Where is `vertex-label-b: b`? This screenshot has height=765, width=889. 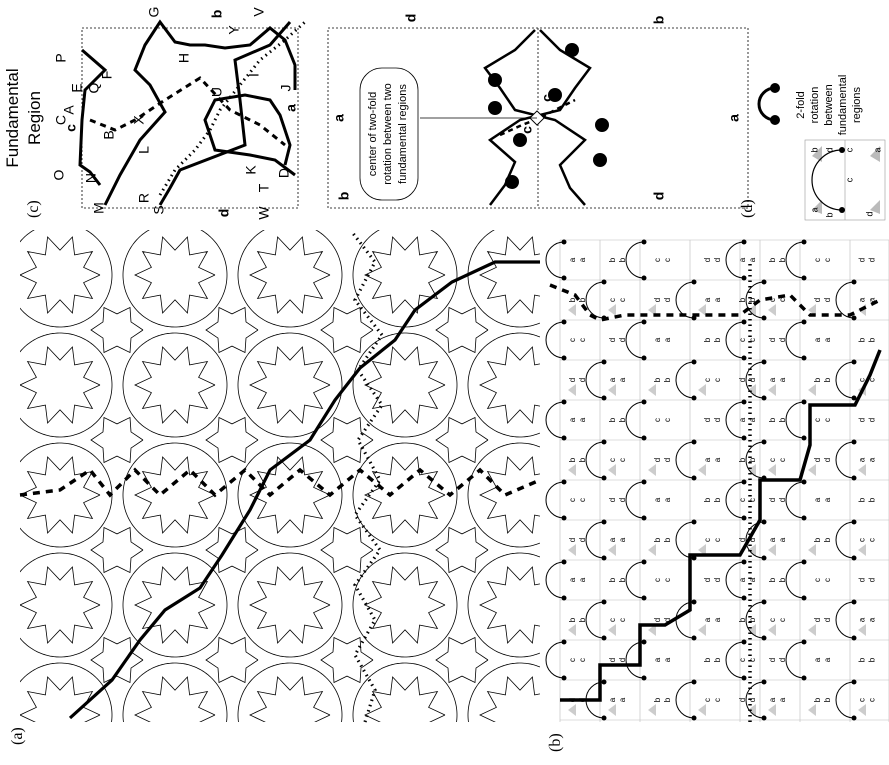 vertex-label-b: b is located at coordinates (217, 14).